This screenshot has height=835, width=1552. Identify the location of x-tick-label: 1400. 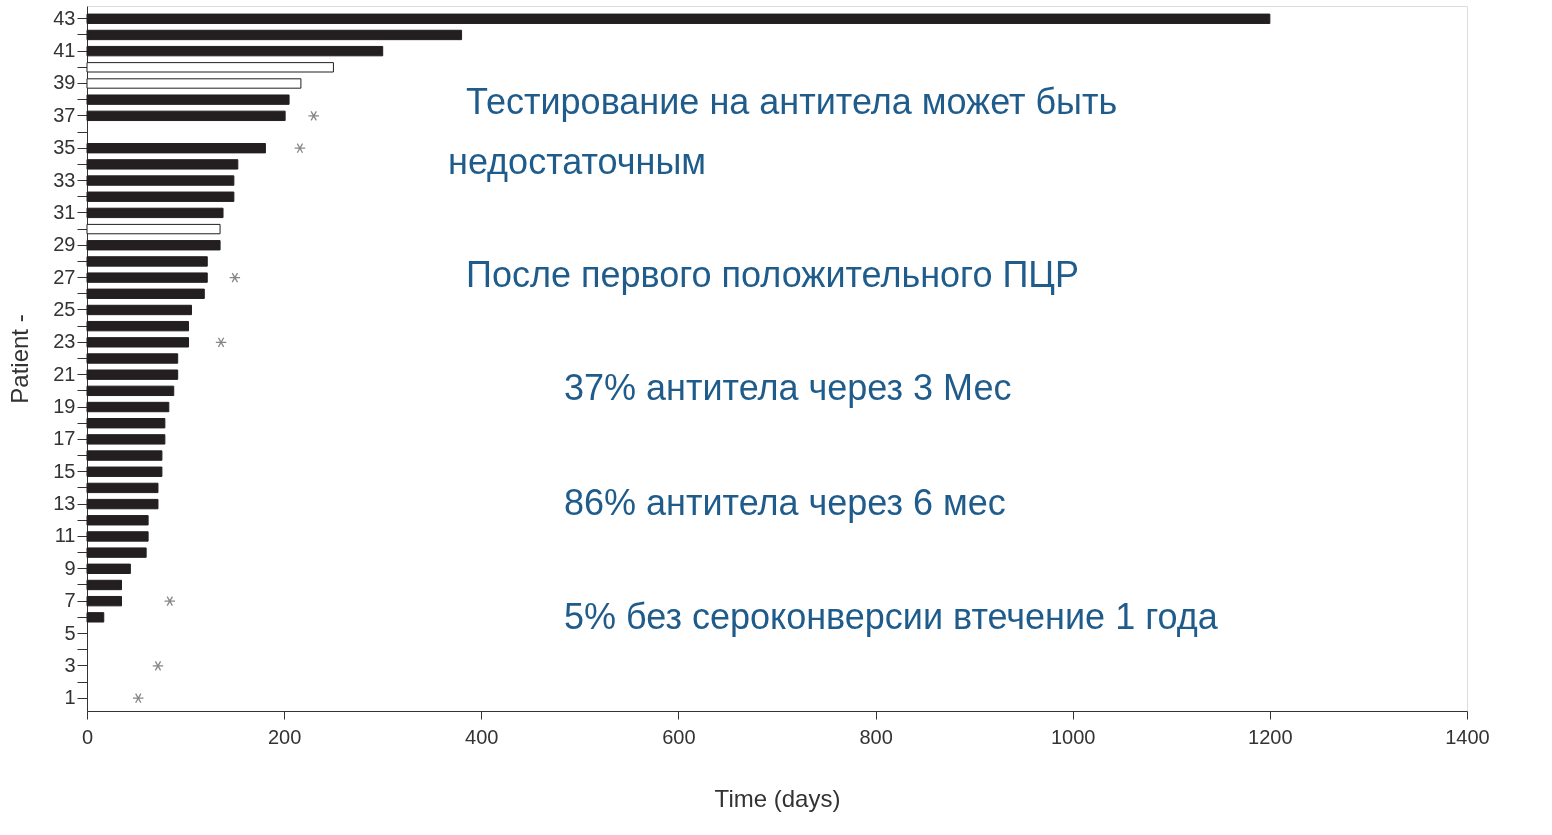
(1467, 736).